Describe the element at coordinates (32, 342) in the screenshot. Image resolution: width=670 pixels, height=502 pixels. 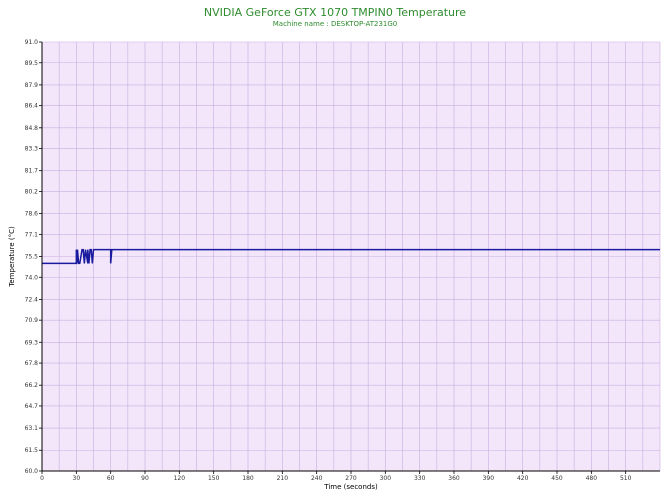
I see `y-tick-label: 69.3` at that location.